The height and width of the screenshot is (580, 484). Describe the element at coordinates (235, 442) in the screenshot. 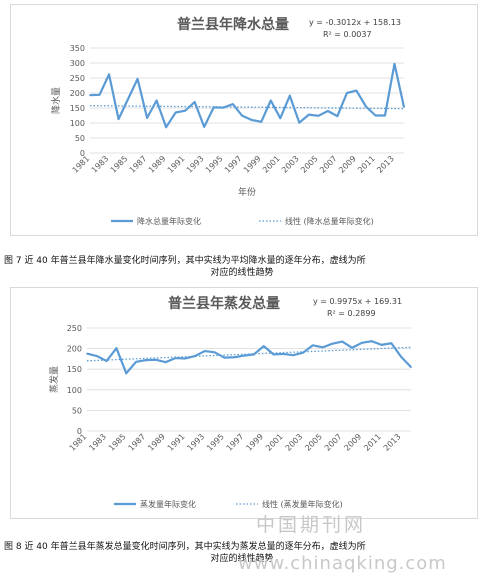

I see `x-tick-label: 1997` at that location.